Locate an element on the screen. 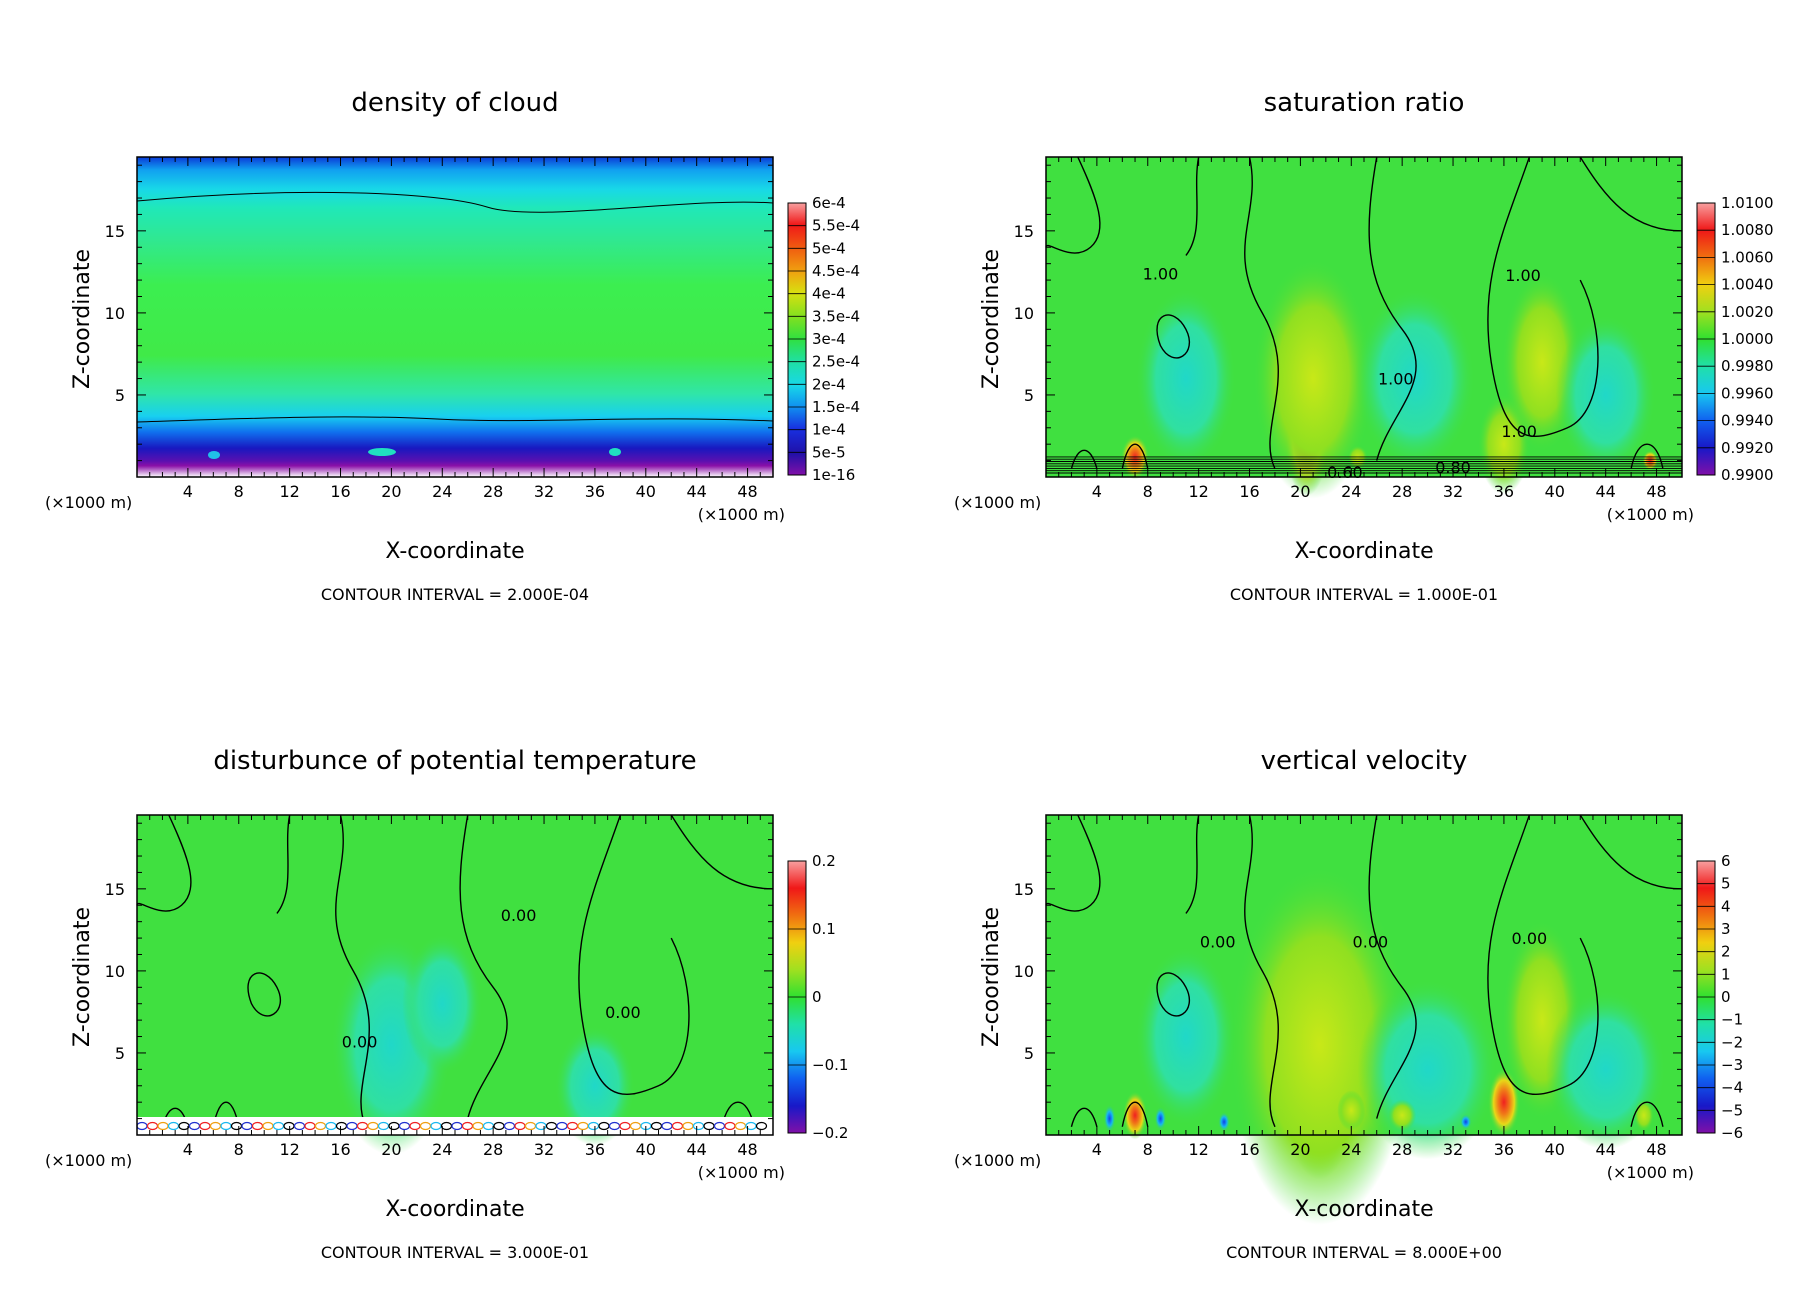 This screenshot has height=1308, width=1808. contour-interval-note: CONTOUR INTERVAL = 3.000E-01 is located at coordinates (455, 1252).